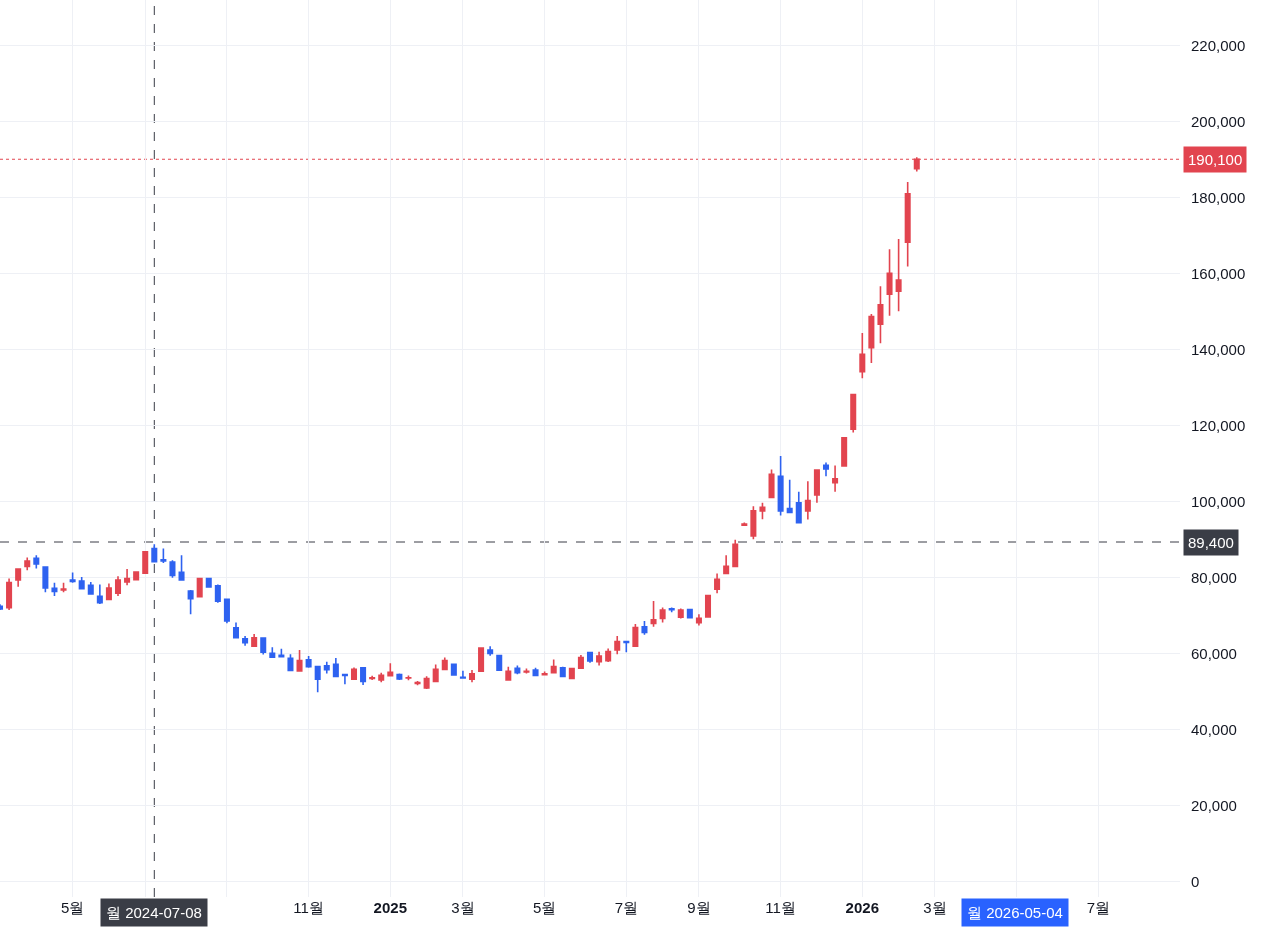 The height and width of the screenshot is (928, 1280). What do you see at coordinates (1214, 577) in the screenshot?
I see `y-tick-label: 80,000` at bounding box center [1214, 577].